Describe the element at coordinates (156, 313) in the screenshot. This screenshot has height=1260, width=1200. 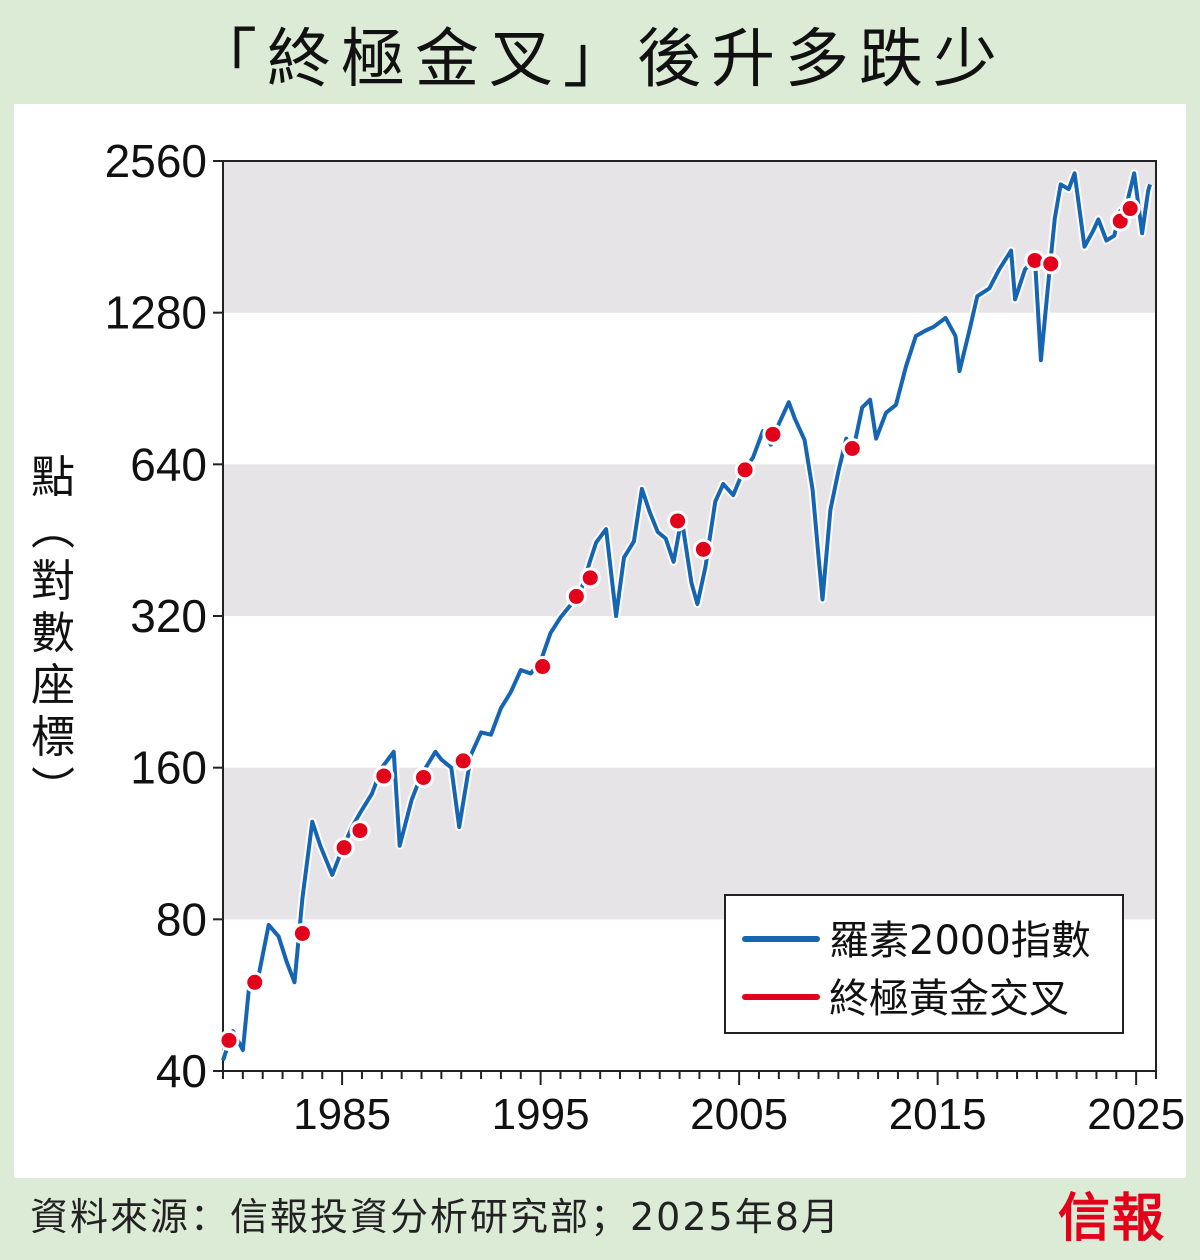
I see `y-tick-label: 1280` at that location.